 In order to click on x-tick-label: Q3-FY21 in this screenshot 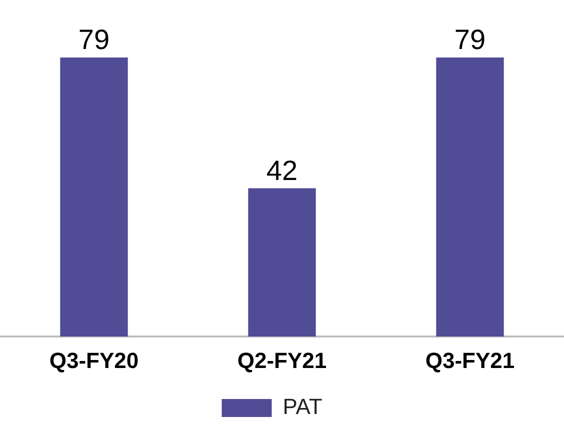, I will do `click(470, 360)`.